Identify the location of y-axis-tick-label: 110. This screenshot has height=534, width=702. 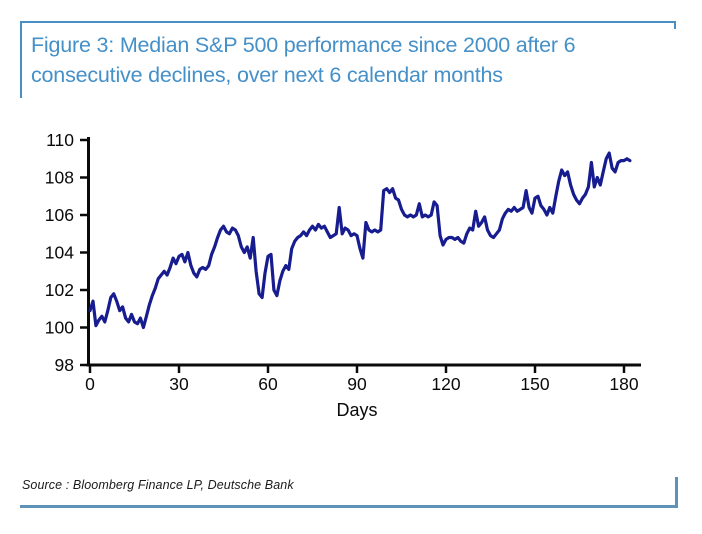
(60, 140).